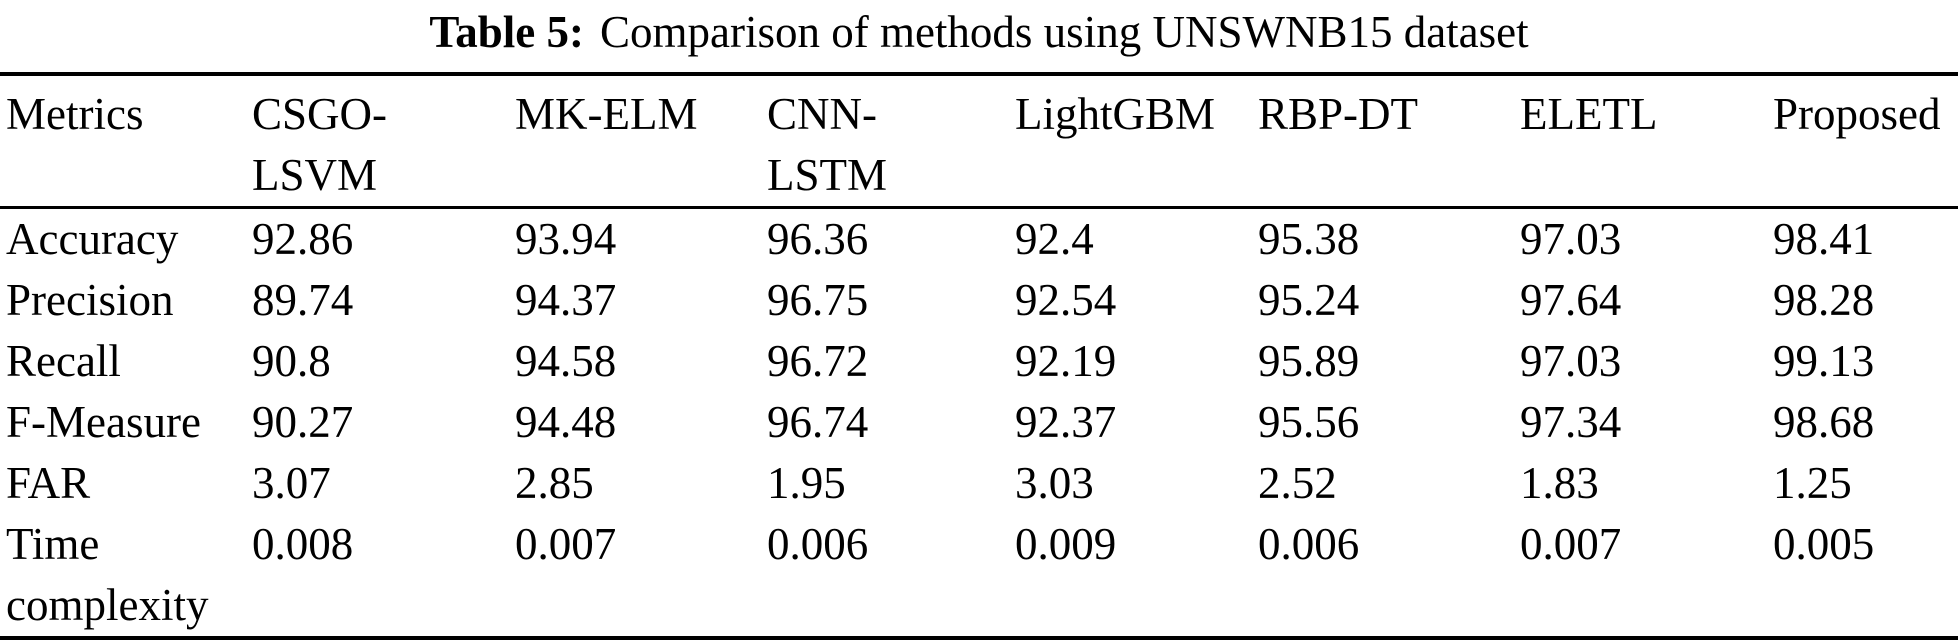  Describe the element at coordinates (1571, 300) in the screenshot. I see `value-cell: 97.64` at that location.